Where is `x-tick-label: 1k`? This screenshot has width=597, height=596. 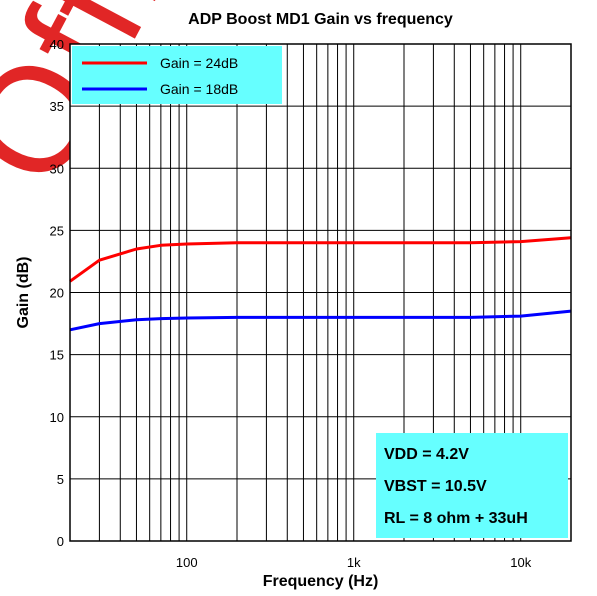
x-tick-label: 1k is located at coordinates (354, 562).